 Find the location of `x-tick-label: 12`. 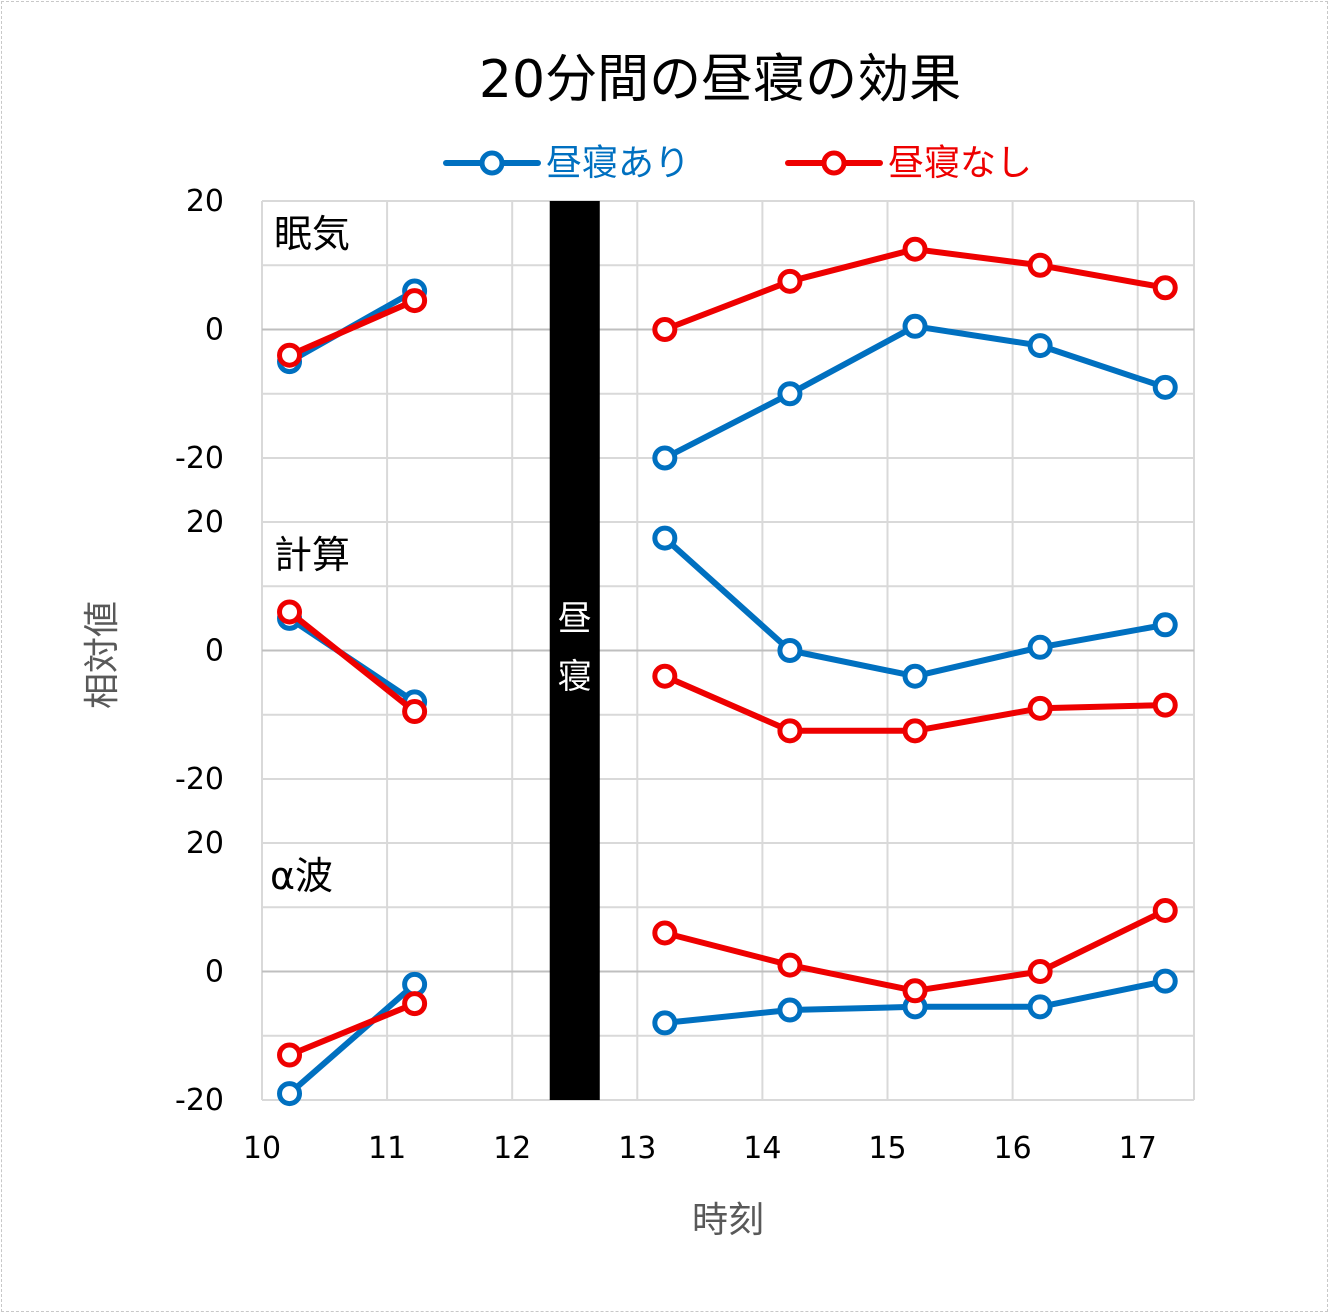

x-tick-label: 12 is located at coordinates (512, 1148).